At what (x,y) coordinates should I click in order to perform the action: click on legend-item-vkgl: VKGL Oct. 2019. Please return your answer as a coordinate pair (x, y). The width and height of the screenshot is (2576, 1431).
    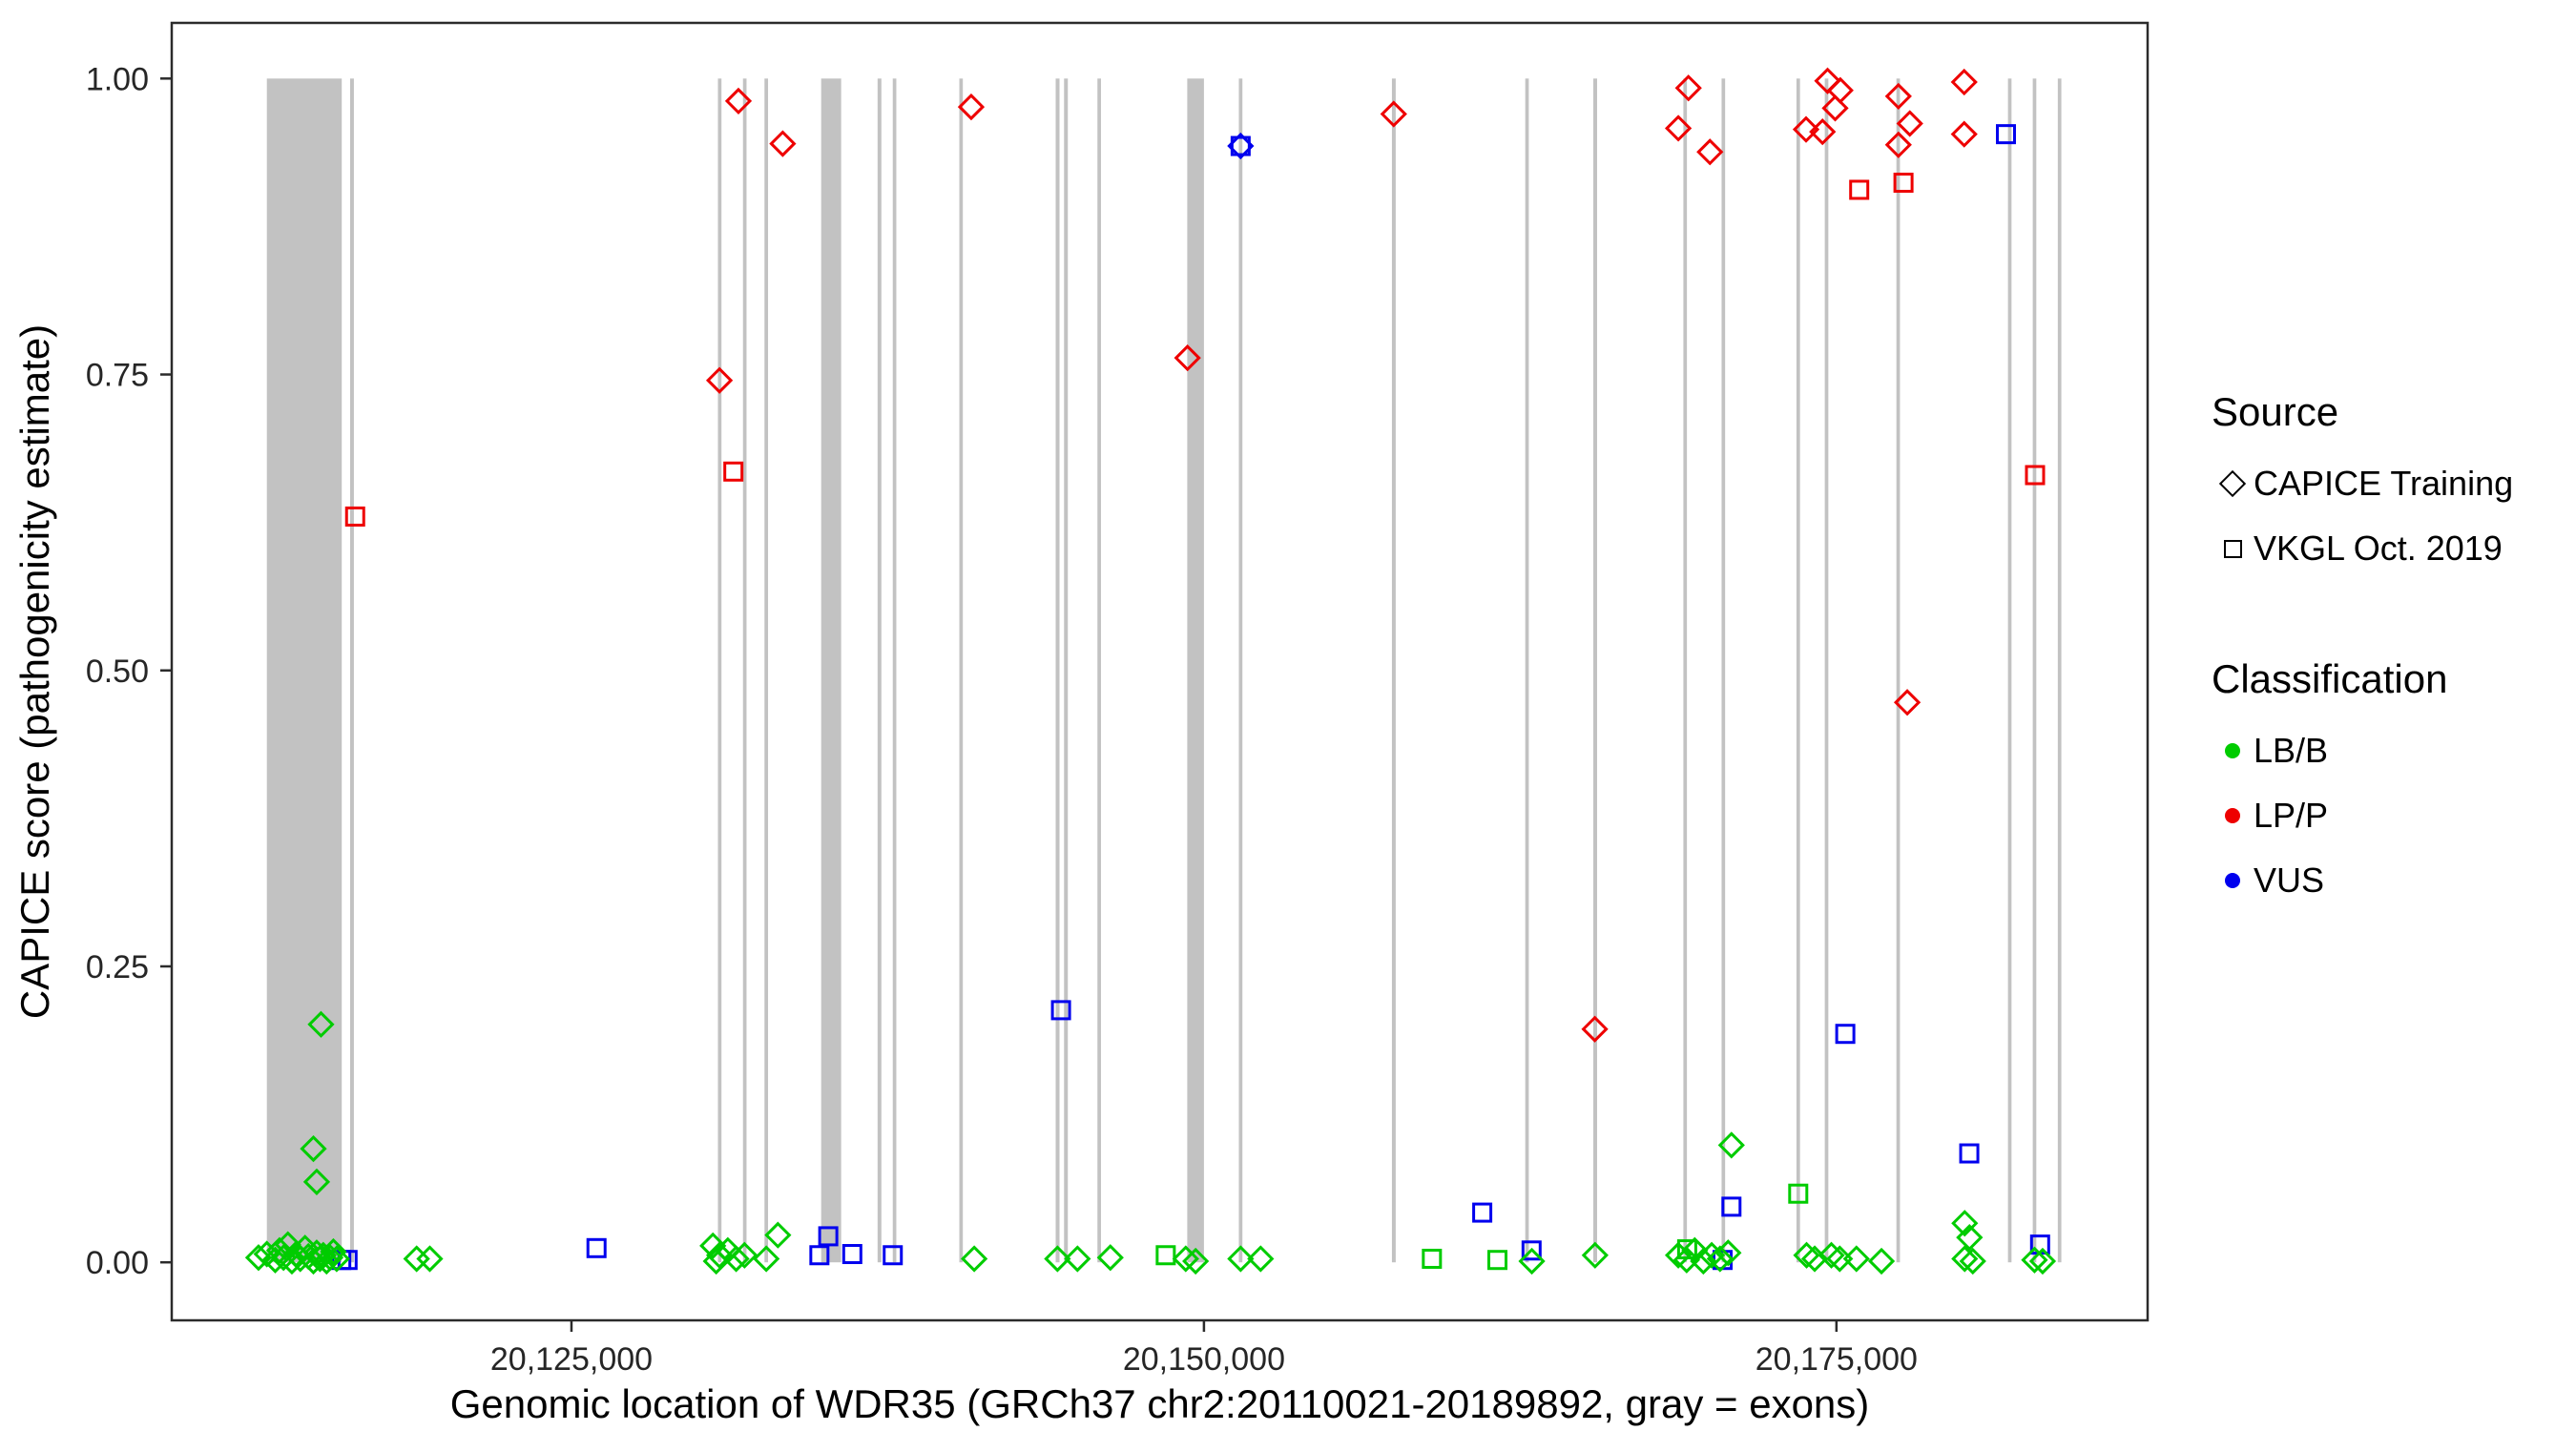
    Looking at the image, I should click on (2394, 549).